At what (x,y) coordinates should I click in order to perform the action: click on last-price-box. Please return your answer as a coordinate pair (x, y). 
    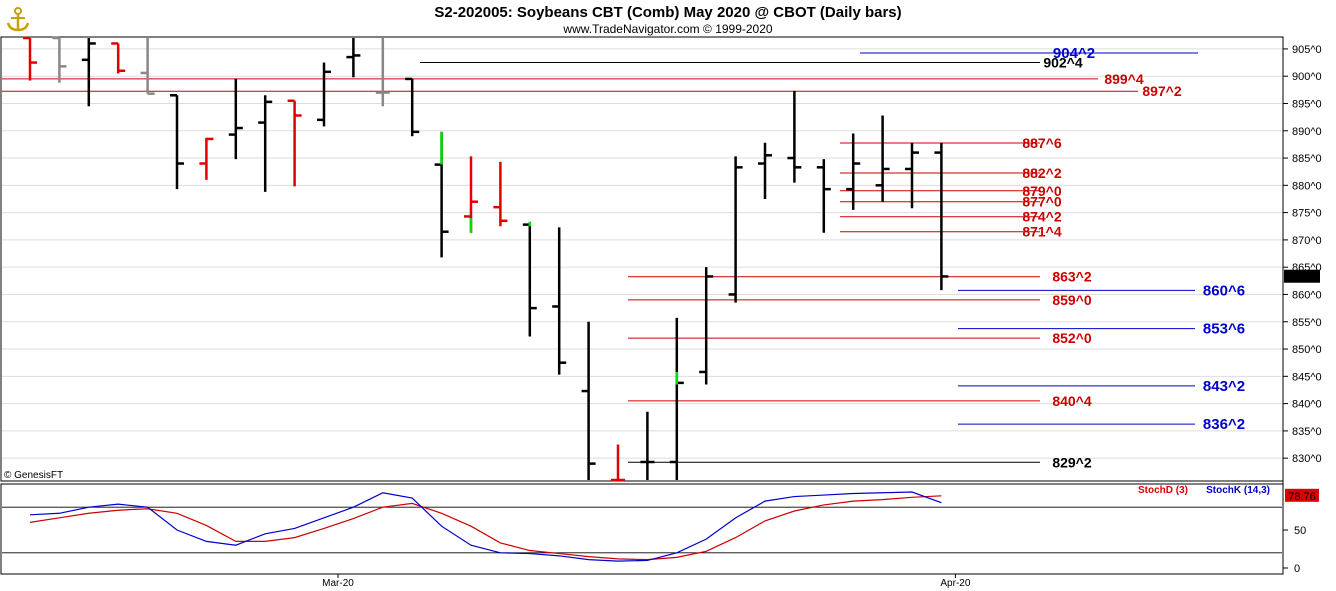
    Looking at the image, I should click on (1302, 276).